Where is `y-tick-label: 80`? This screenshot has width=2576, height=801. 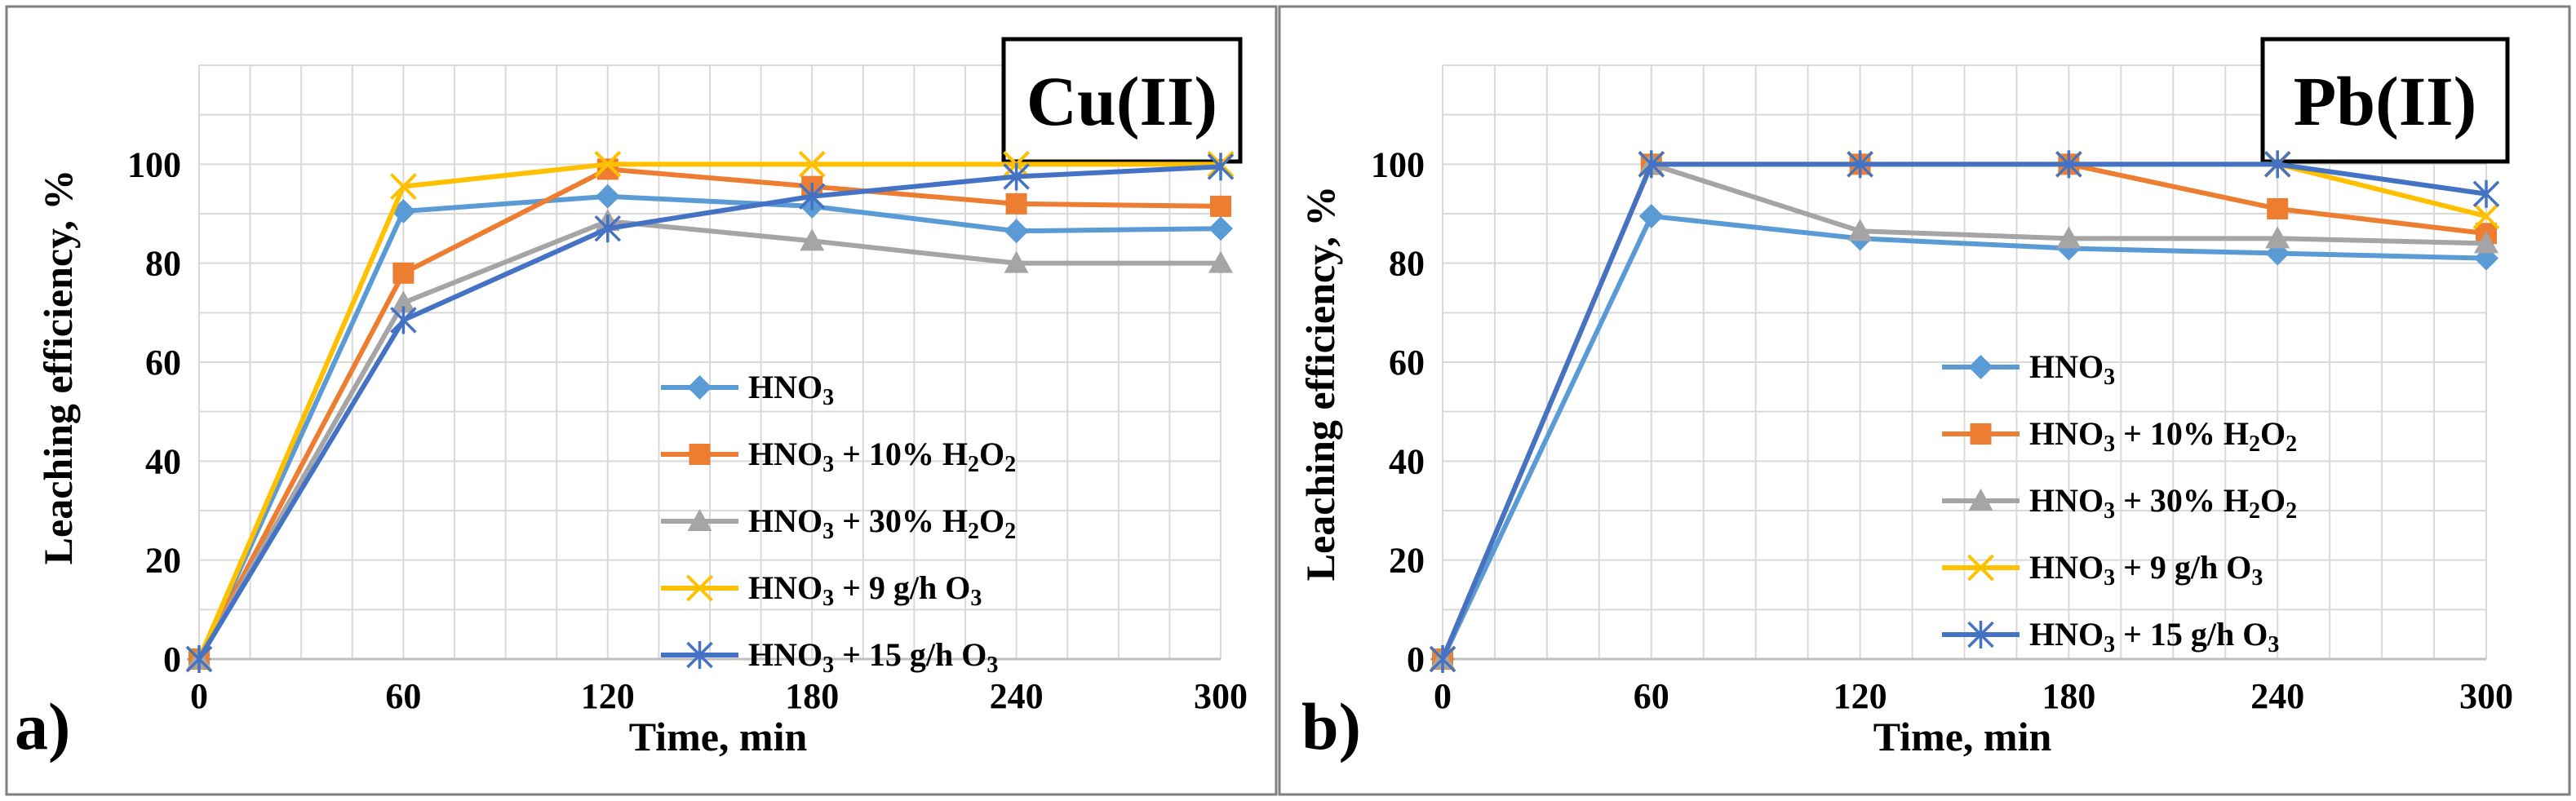
y-tick-label: 80 is located at coordinates (163, 264).